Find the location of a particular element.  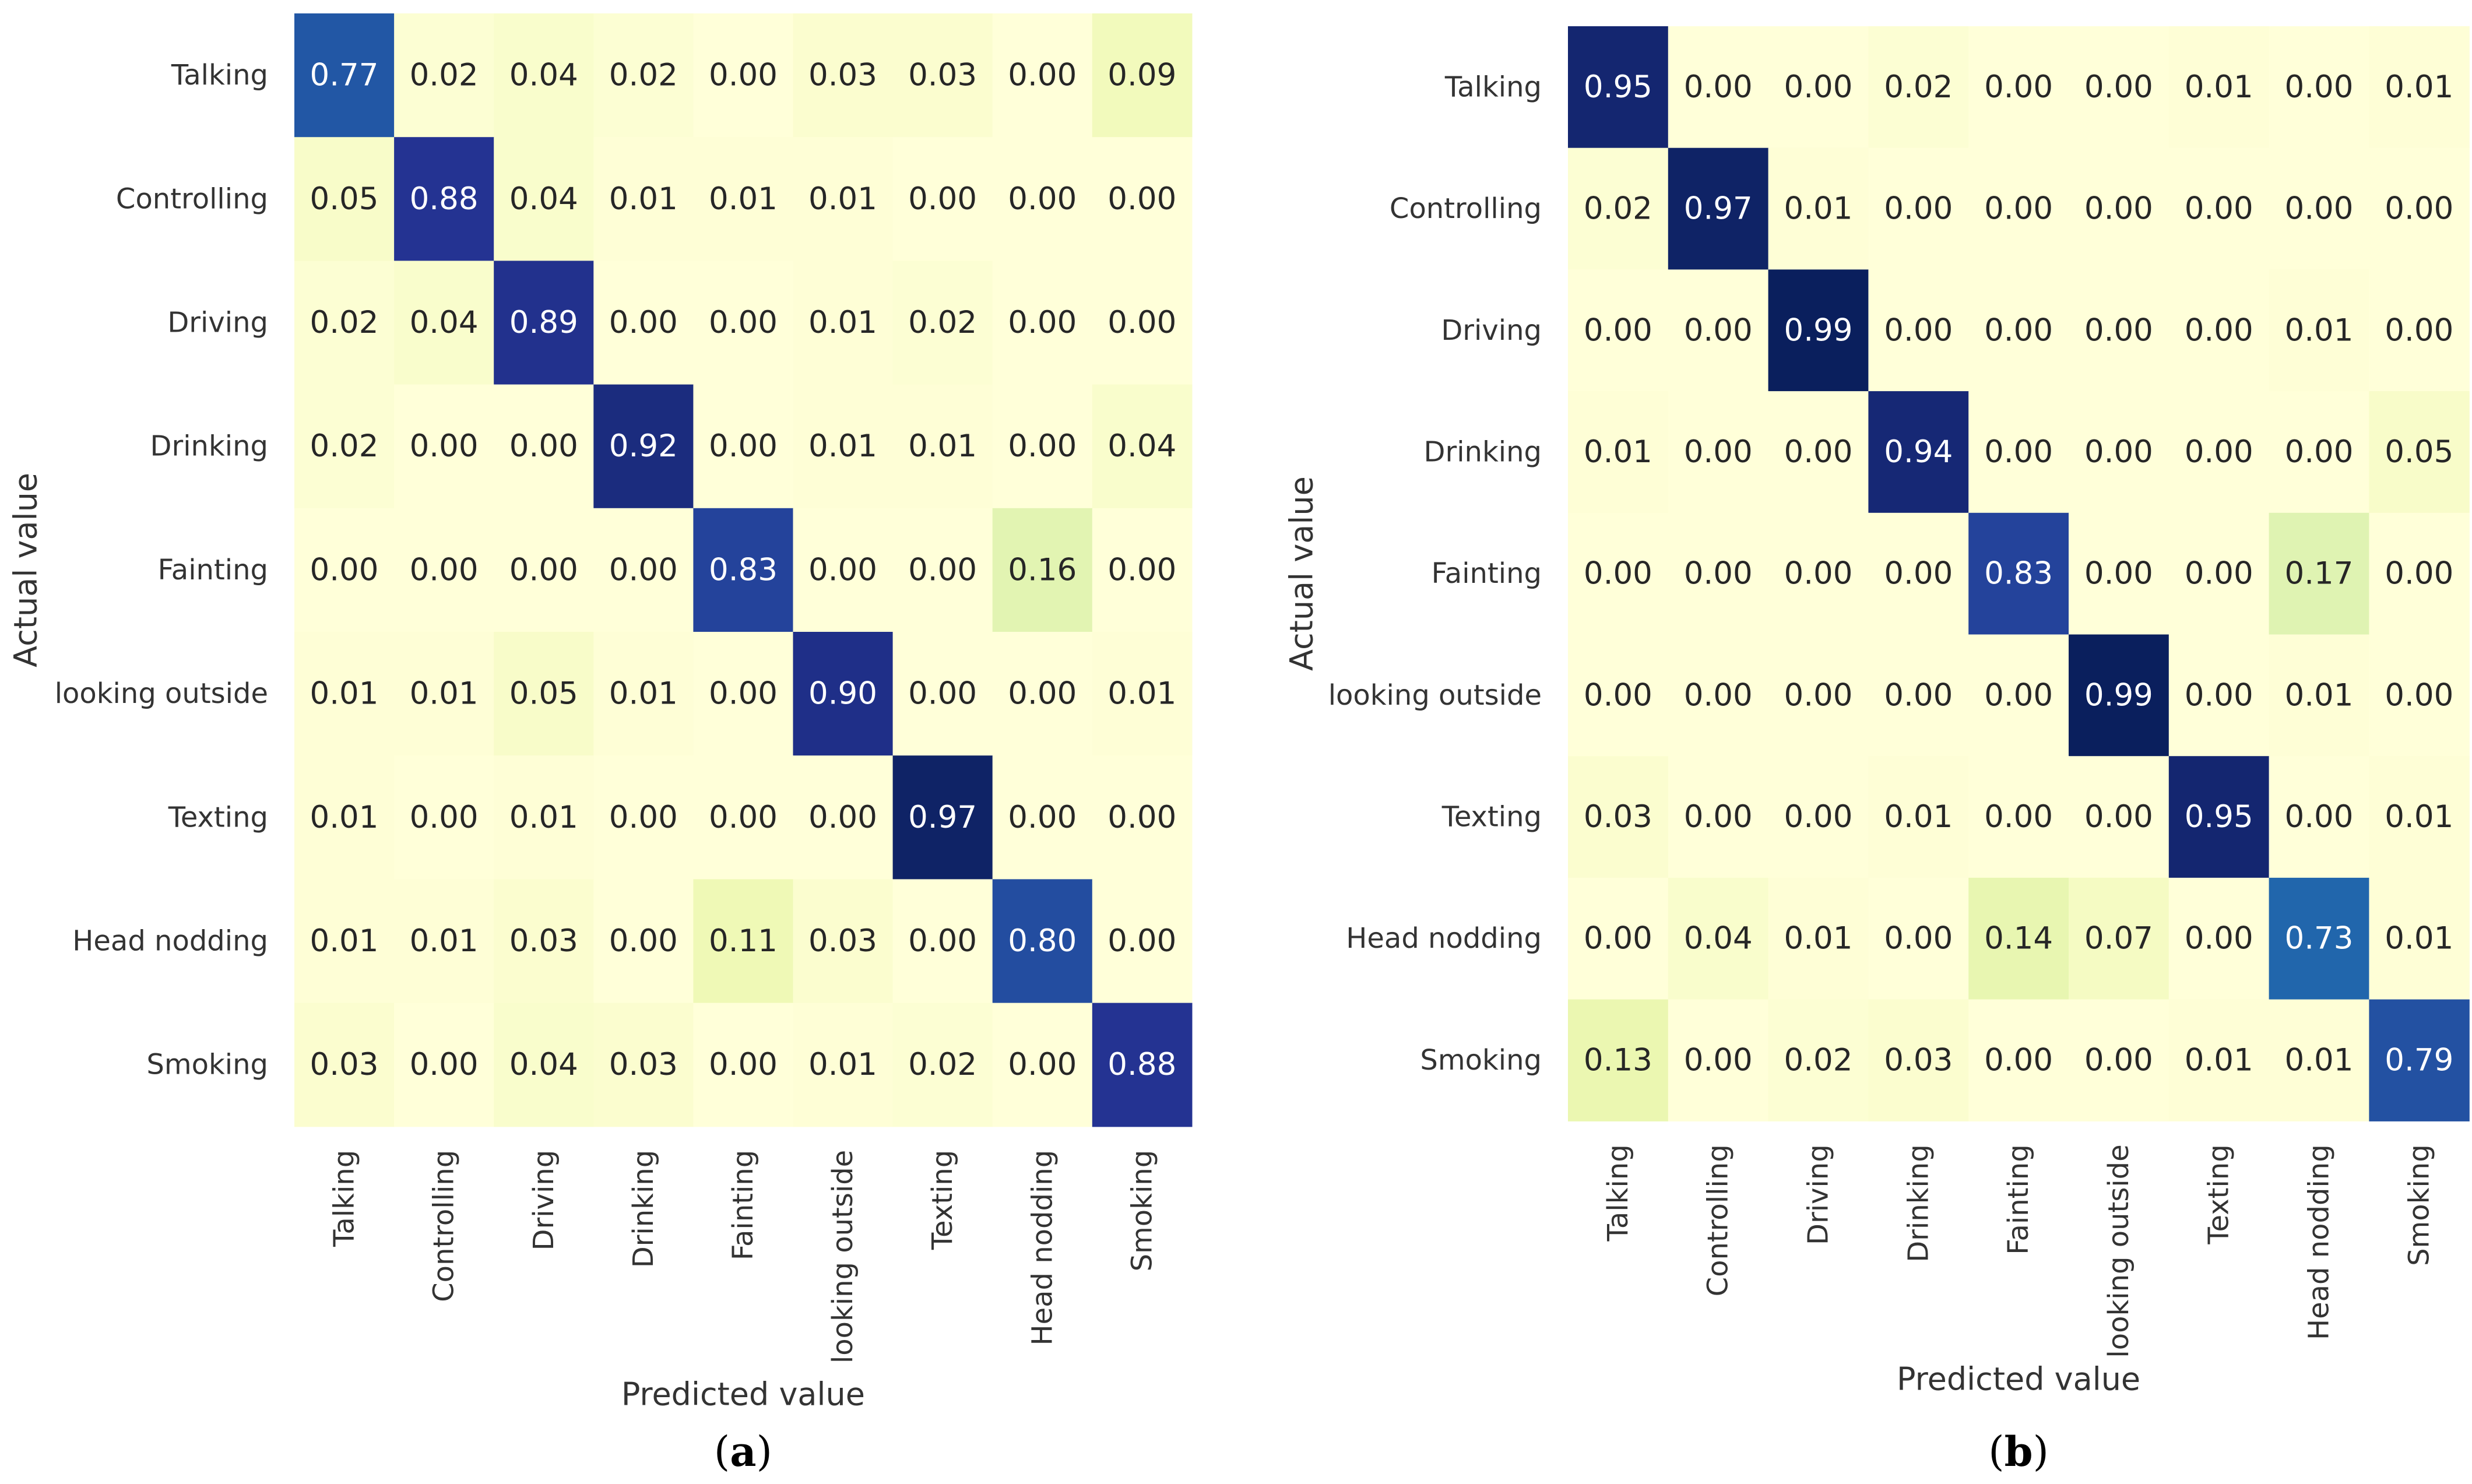

column-label-5: looking outside is located at coordinates (2118, 1251).